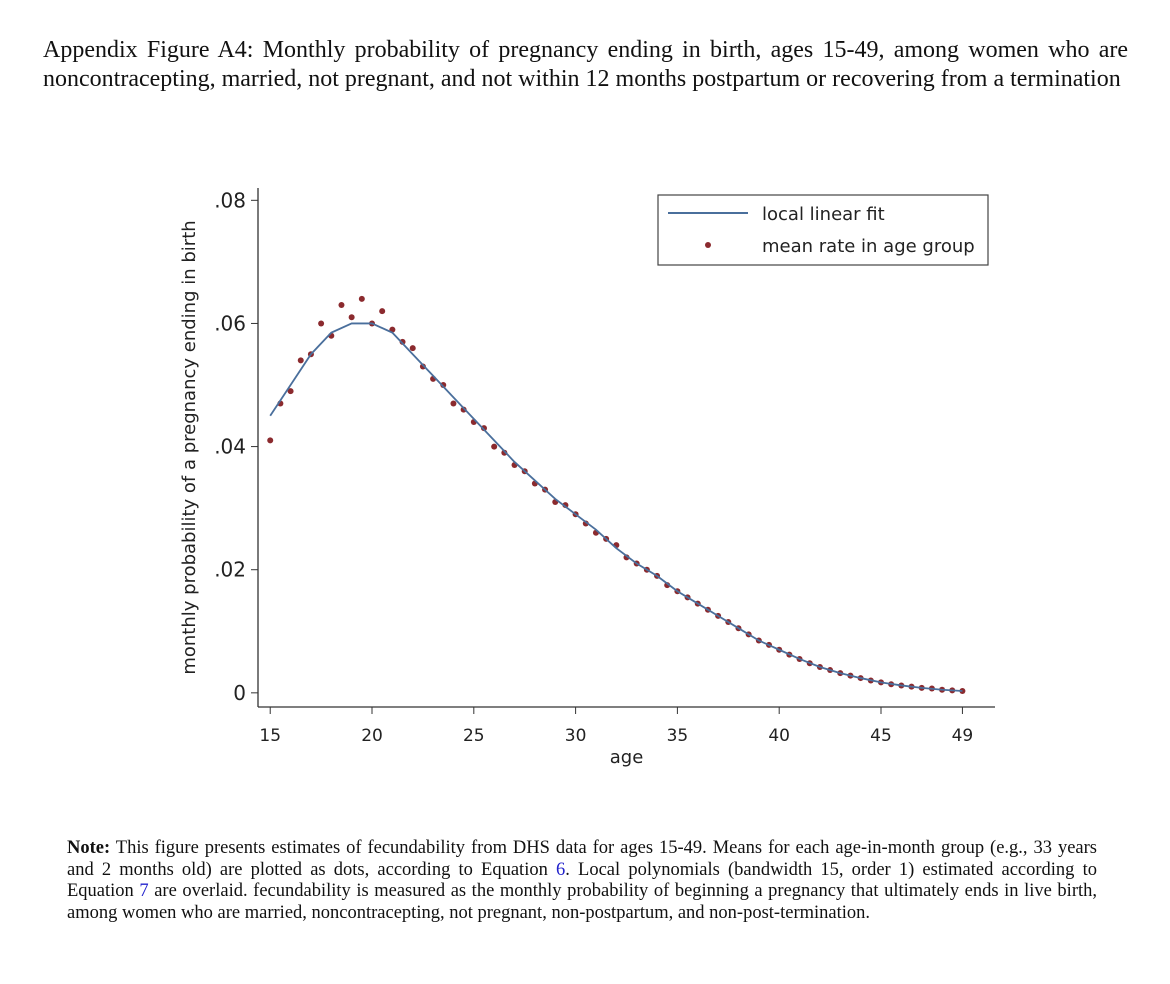  What do you see at coordinates (230, 200) in the screenshot?
I see `y-tick-label: .08` at bounding box center [230, 200].